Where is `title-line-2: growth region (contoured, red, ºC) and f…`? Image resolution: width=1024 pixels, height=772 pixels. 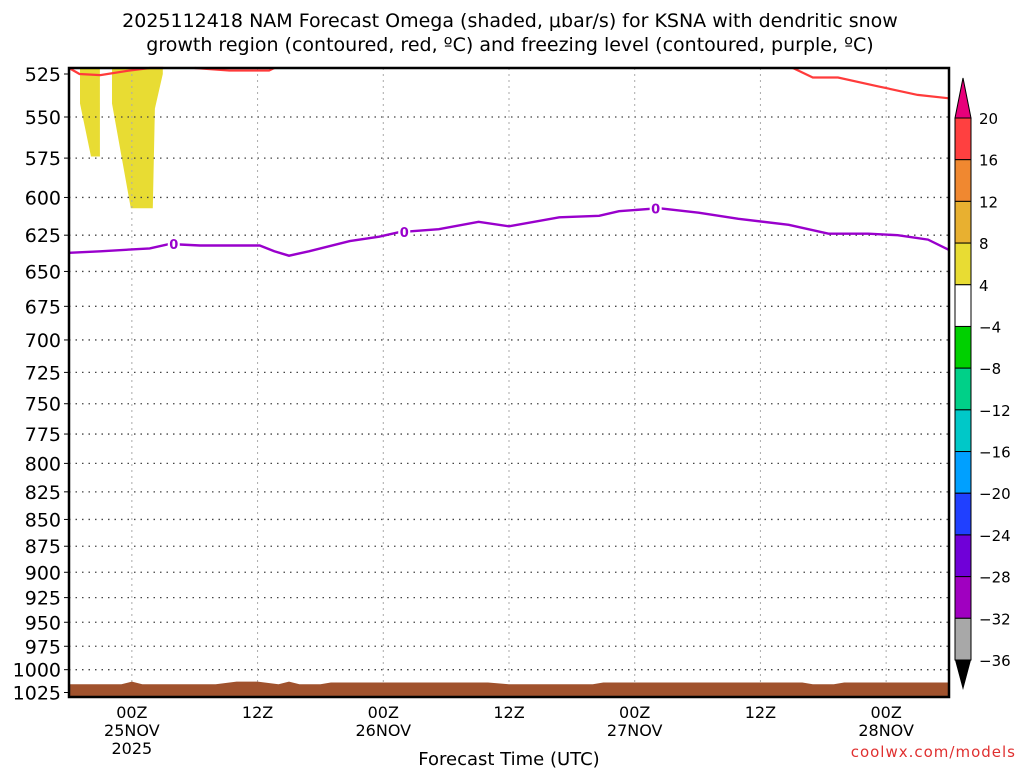
title-line-2: growth region (contoured, red, ºC) and f… is located at coordinates (509, 45).